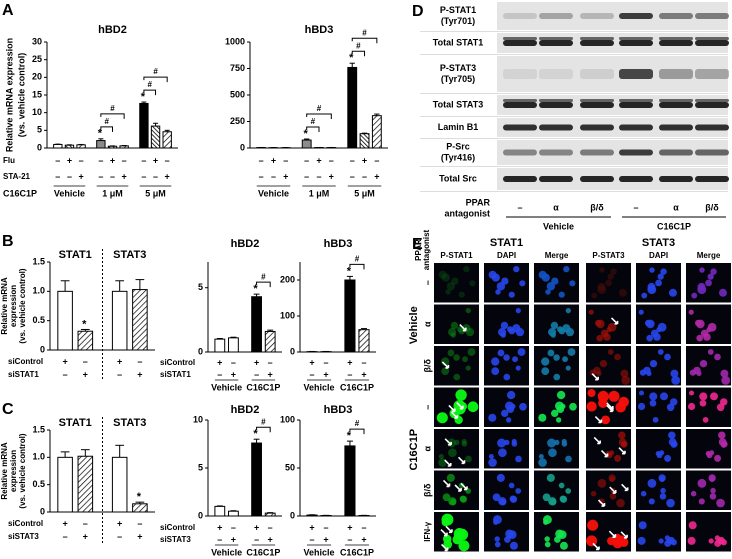 The width and height of the screenshot is (732, 559). I want to click on y-tick-label: 15, so click(37, 94).